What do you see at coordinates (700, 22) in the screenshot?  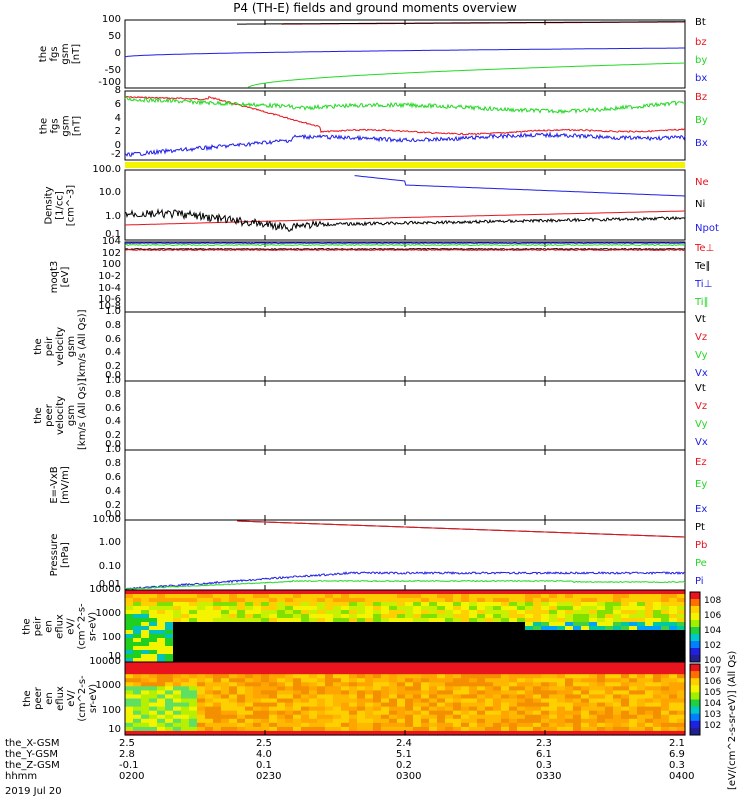 I see `legend-entry: Bt` at bounding box center [700, 22].